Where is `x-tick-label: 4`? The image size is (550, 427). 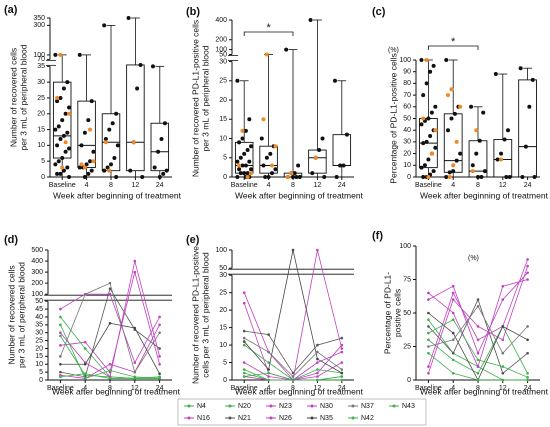 x-tick-label: 4 is located at coordinates (85, 388).